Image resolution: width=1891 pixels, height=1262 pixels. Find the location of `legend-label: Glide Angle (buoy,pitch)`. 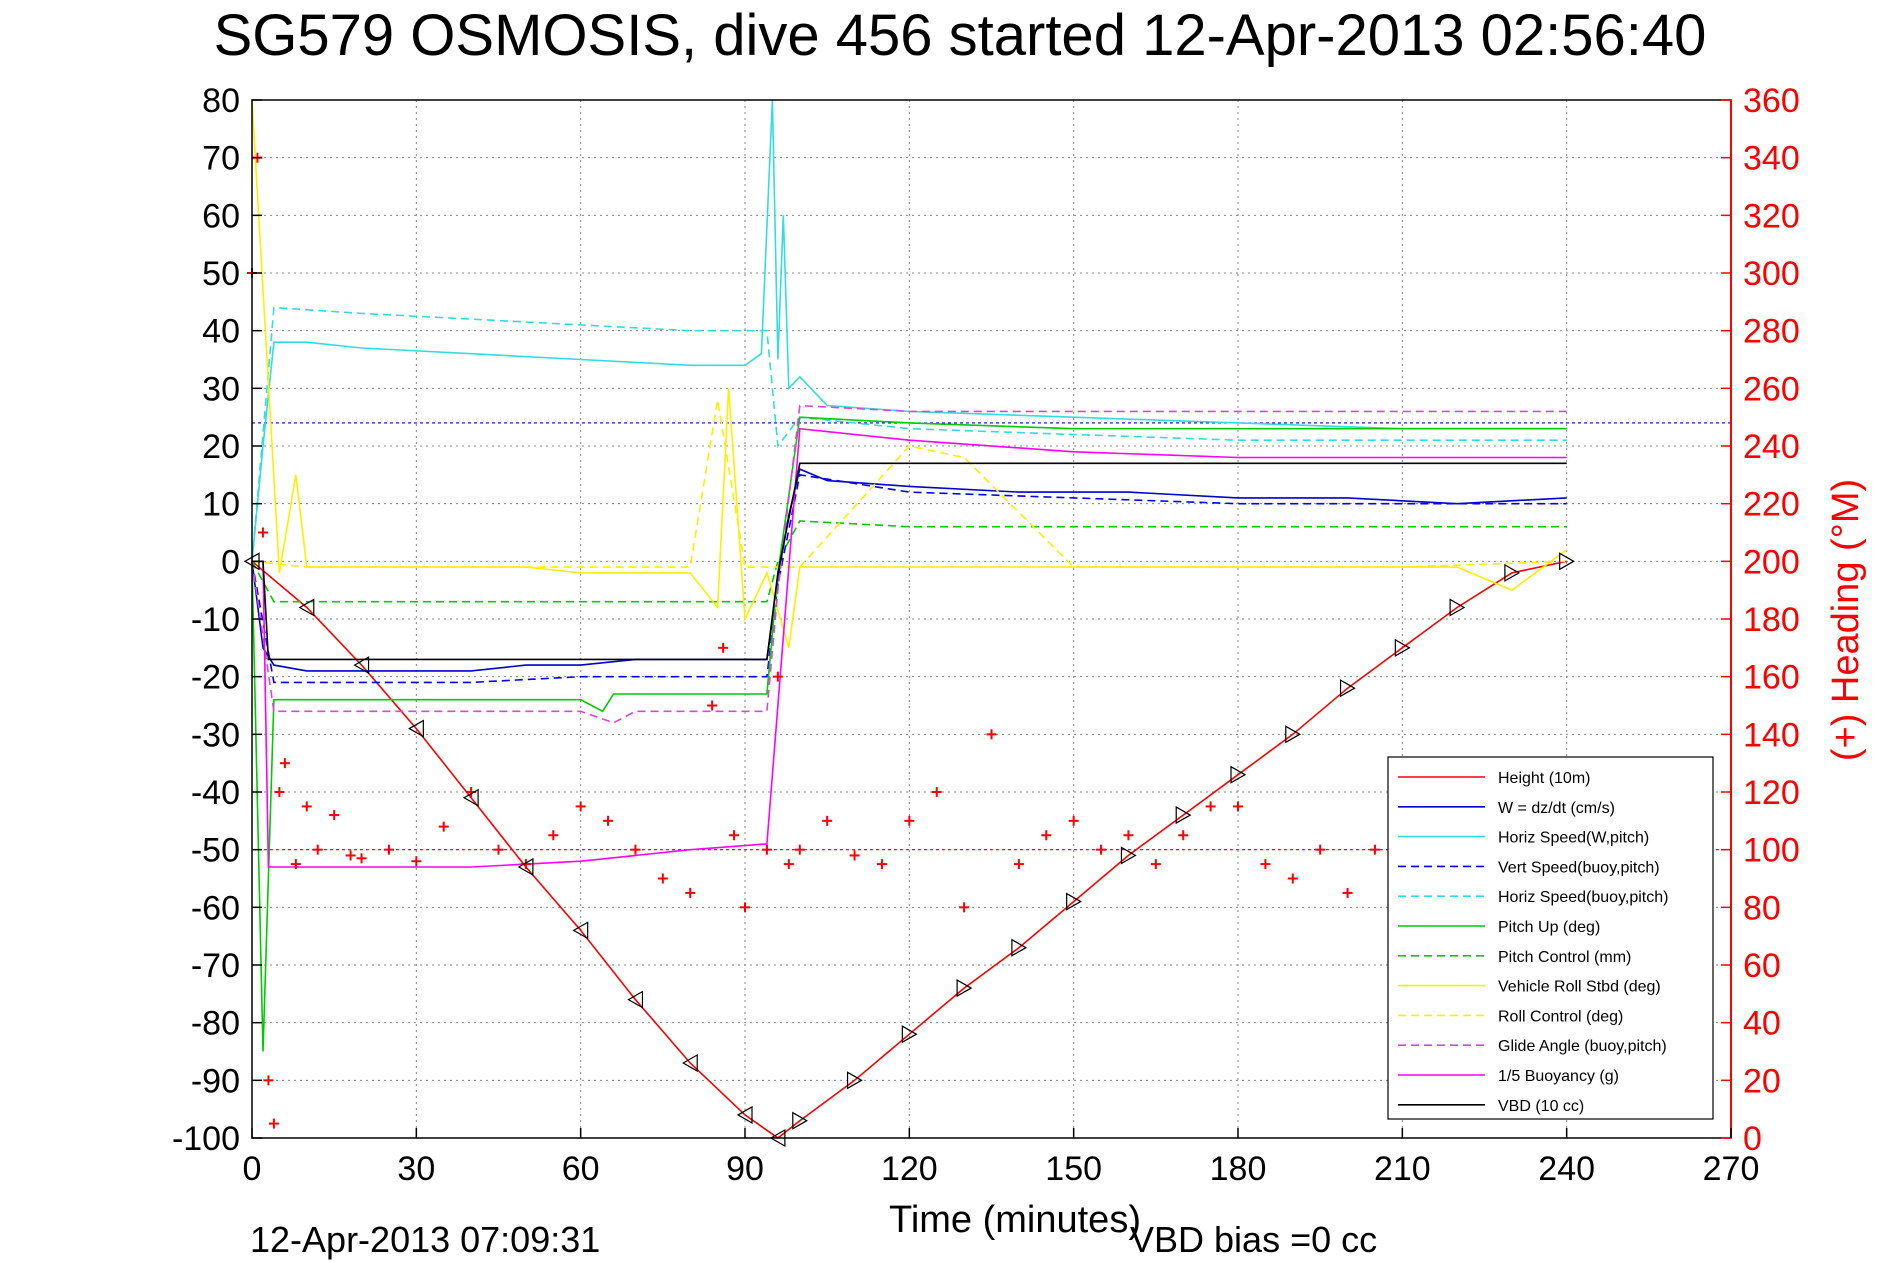

legend-label: Glide Angle (buoy,pitch) is located at coordinates (1582, 1046).